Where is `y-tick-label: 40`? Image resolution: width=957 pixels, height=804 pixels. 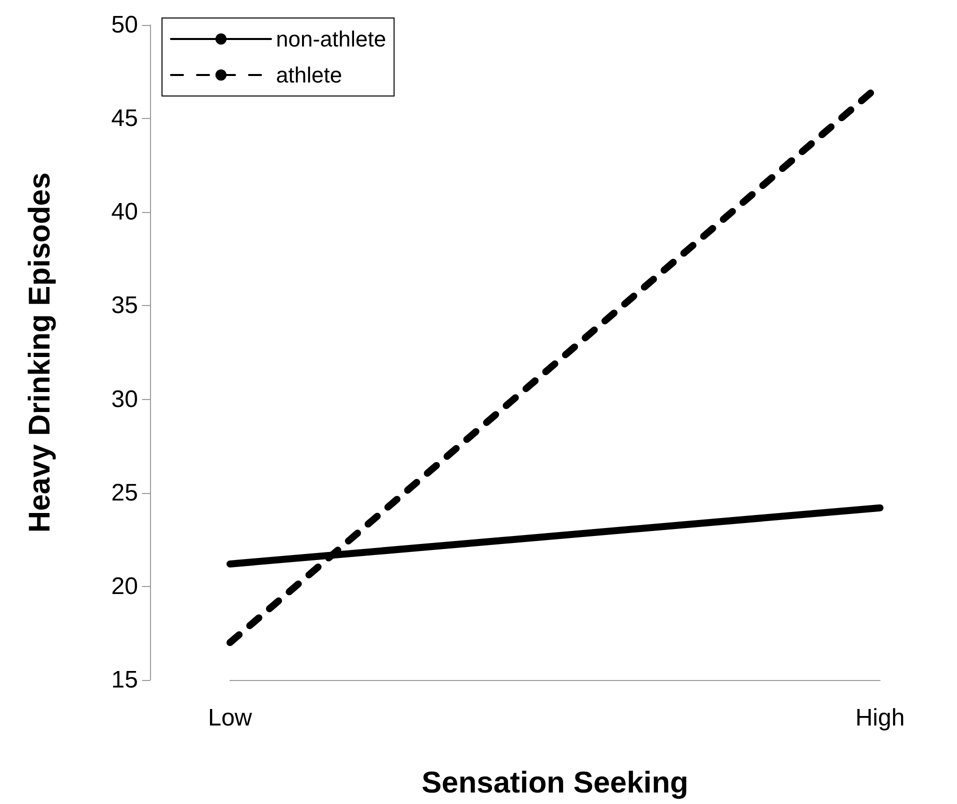 y-tick-label: 40 is located at coordinates (124, 212).